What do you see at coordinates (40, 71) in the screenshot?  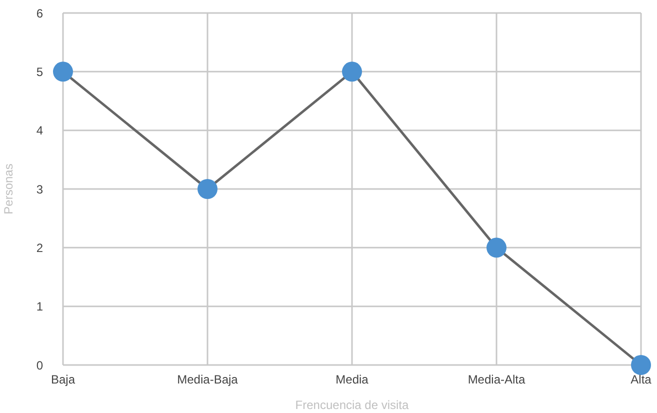 I see `y-tick-label: 5` at bounding box center [40, 71].